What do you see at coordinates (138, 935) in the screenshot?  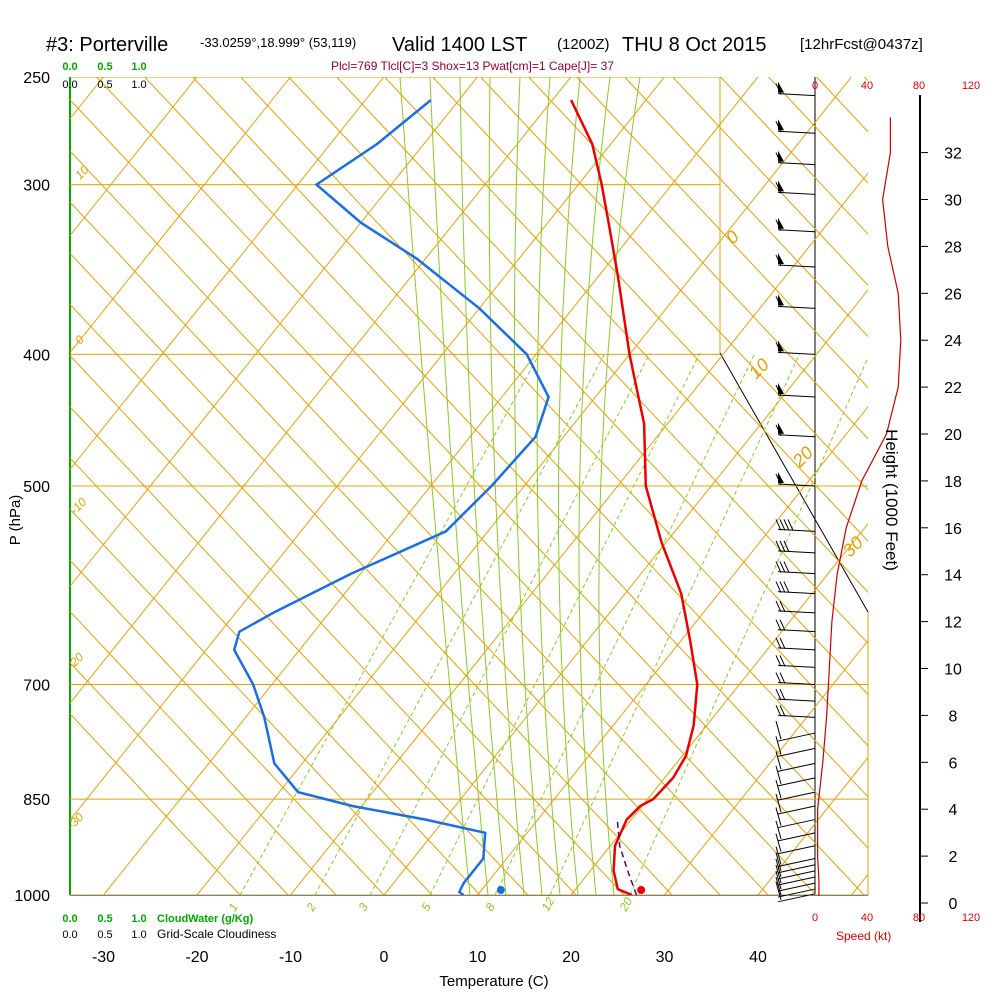 I see `cloudiness-tick-label-bottom: 1.0` at bounding box center [138, 935].